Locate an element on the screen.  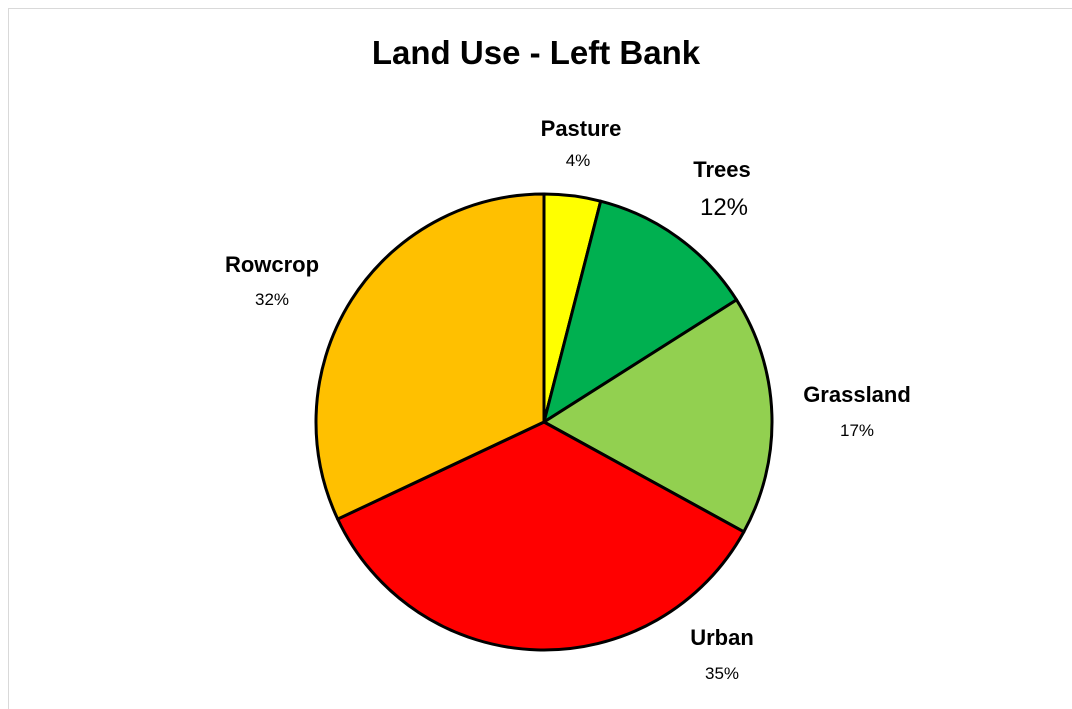
slice-percent-grassland: 17% is located at coordinates (857, 430).